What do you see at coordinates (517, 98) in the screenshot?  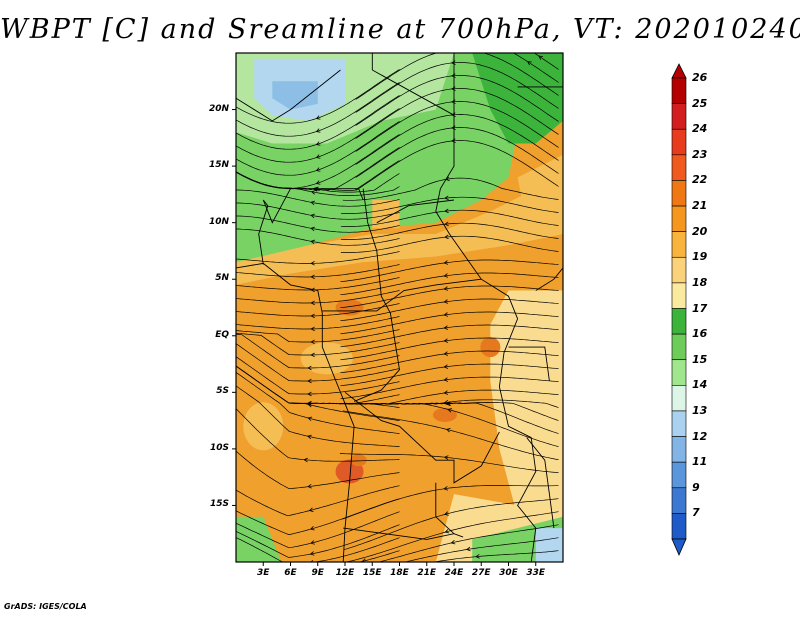 I see `field-green-dark-ne` at bounding box center [517, 98].